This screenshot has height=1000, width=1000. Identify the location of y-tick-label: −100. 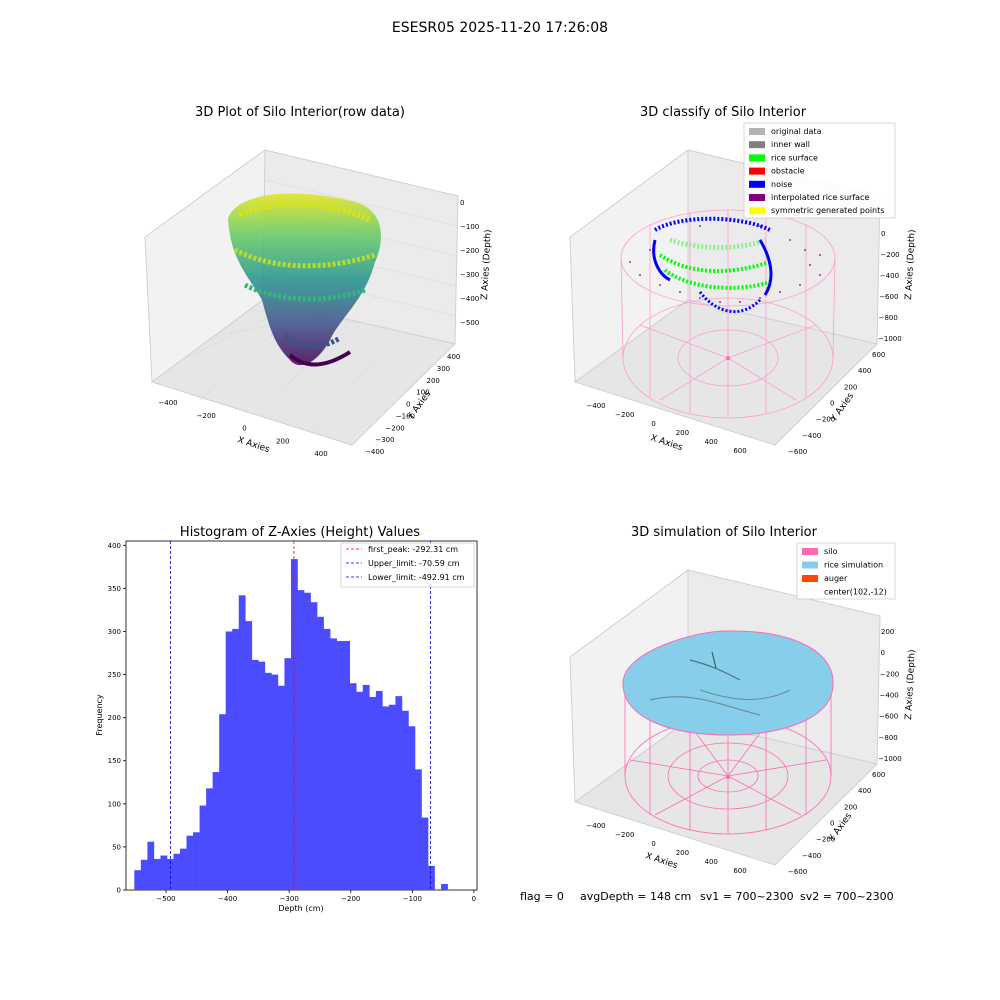
(405, 416).